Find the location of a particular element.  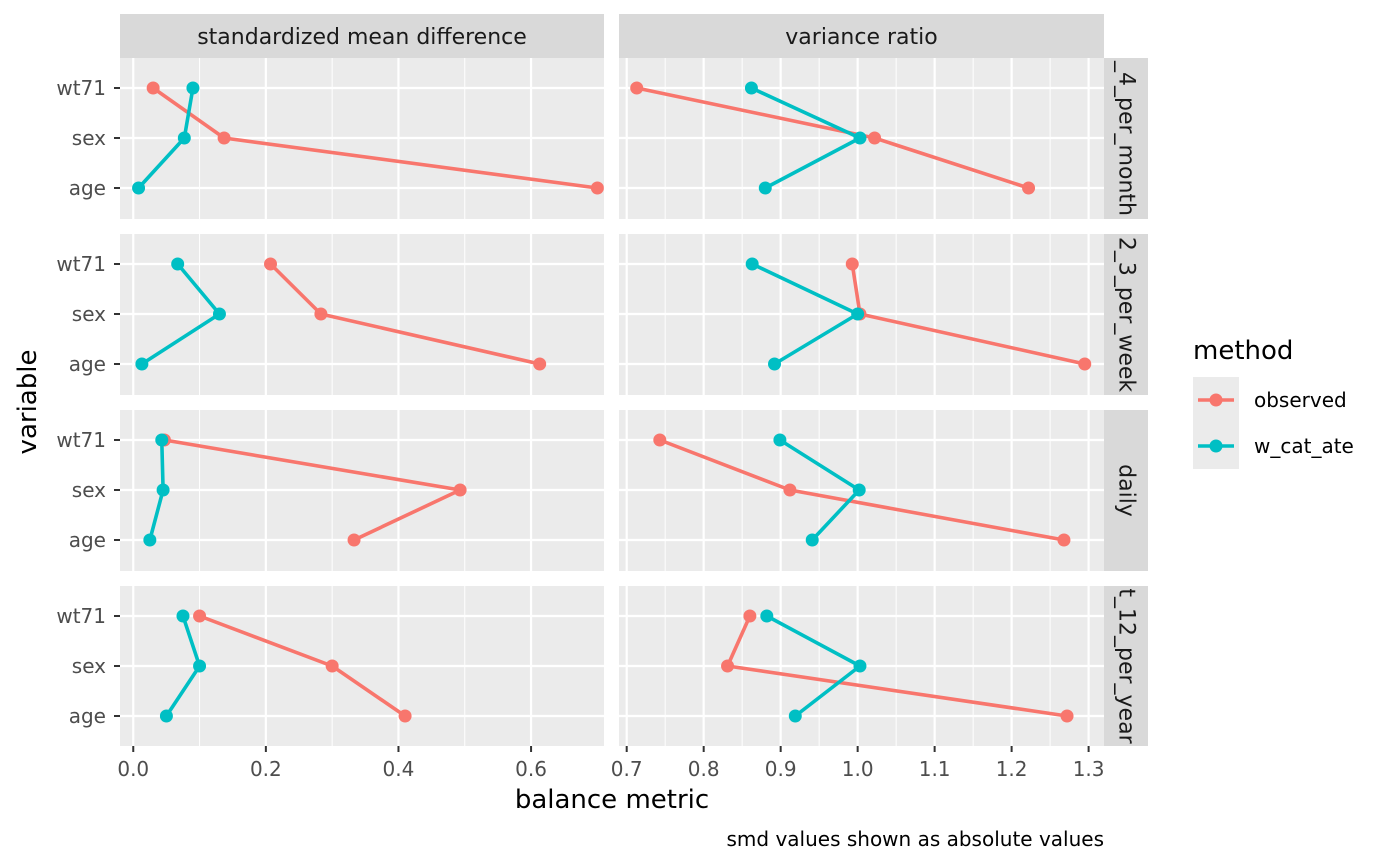

row-strip-label: t_12_per_year is located at coordinates (1126, 666).